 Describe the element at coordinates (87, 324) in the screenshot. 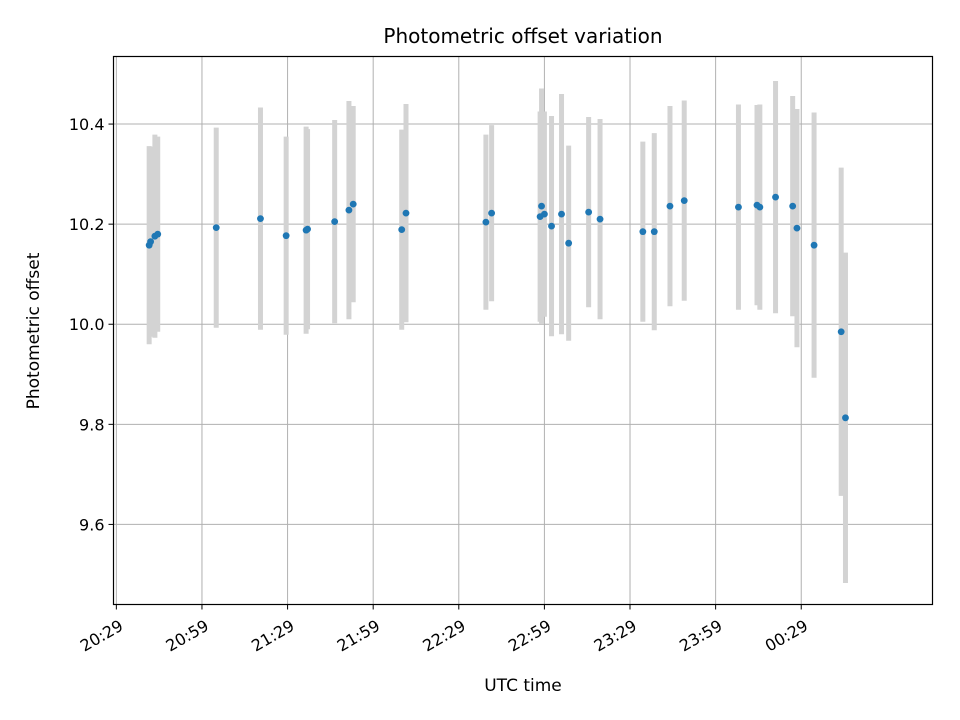

I see `y-tick-label: 10.0` at that location.